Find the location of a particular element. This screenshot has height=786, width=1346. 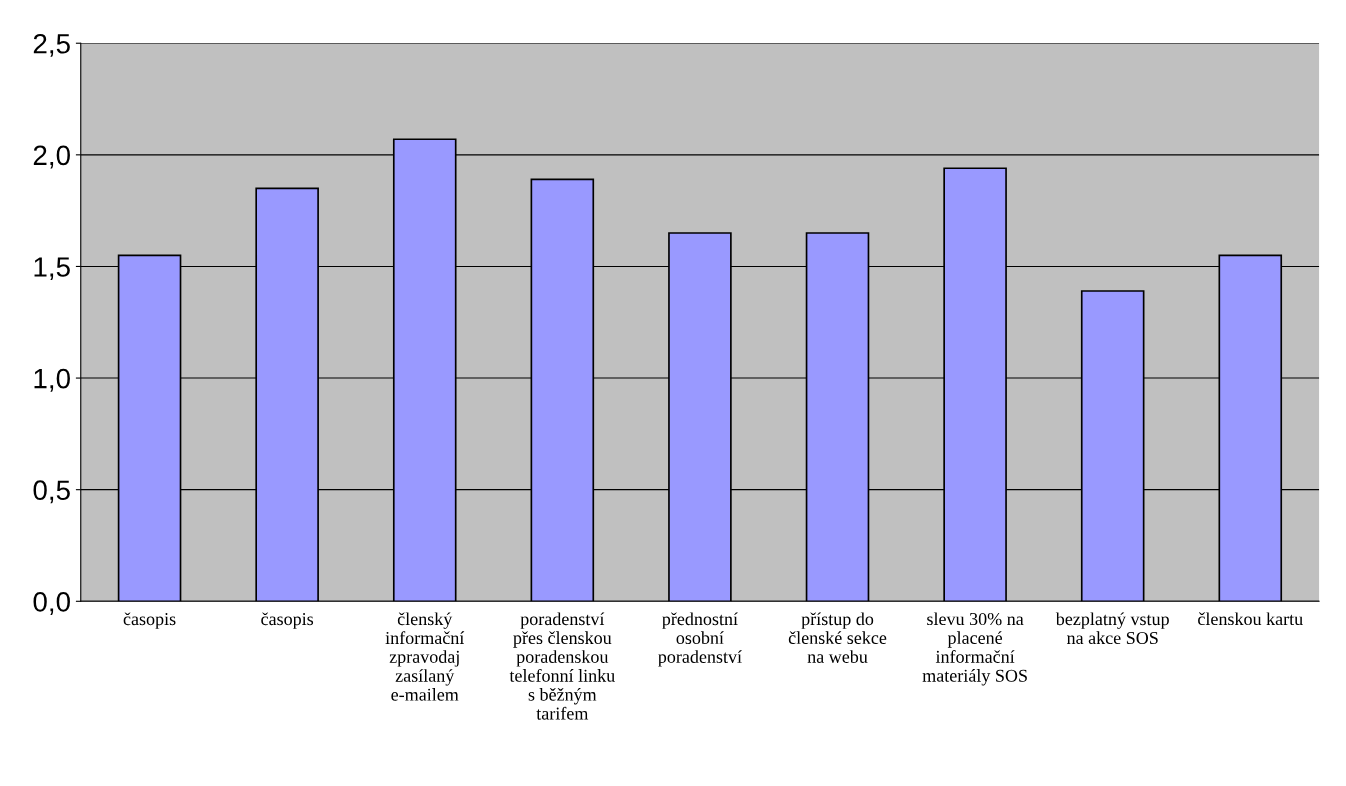

x-tick-label: slevu 30% na placené informační materiály SOS is located at coordinates (974, 649).